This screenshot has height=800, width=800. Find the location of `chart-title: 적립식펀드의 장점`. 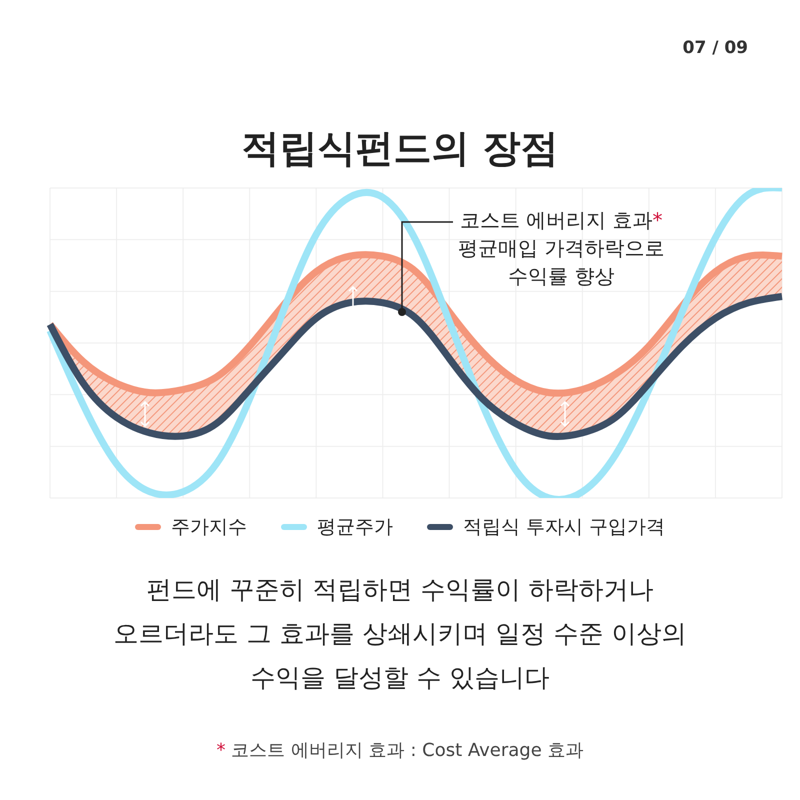

chart-title: 적립식펀드의 장점 is located at coordinates (400, 148).